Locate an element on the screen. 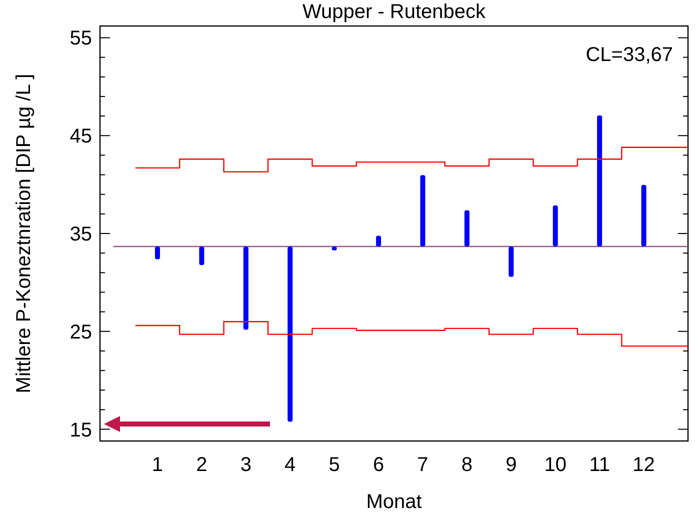  x-tick-label: 5 is located at coordinates (334, 465).